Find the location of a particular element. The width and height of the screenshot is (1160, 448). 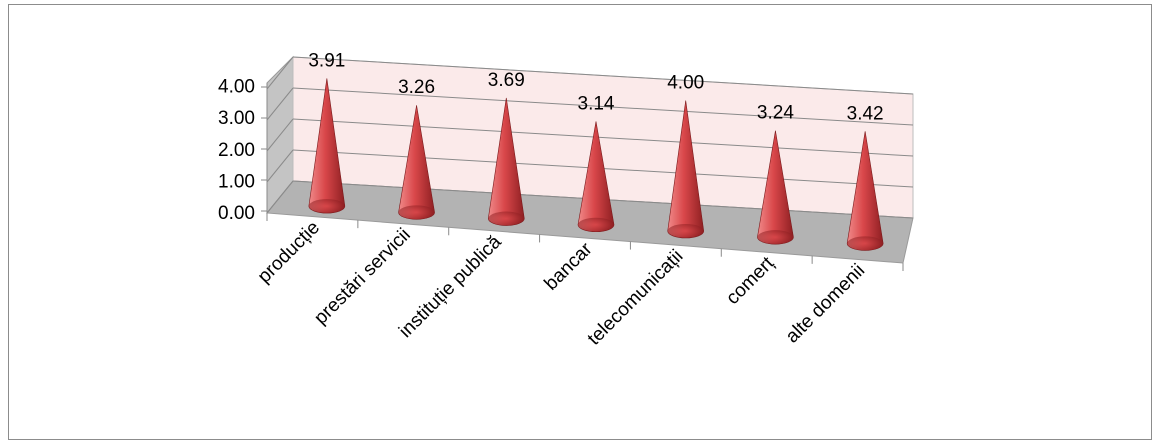

x-category-label: bancar is located at coordinates (569, 266).